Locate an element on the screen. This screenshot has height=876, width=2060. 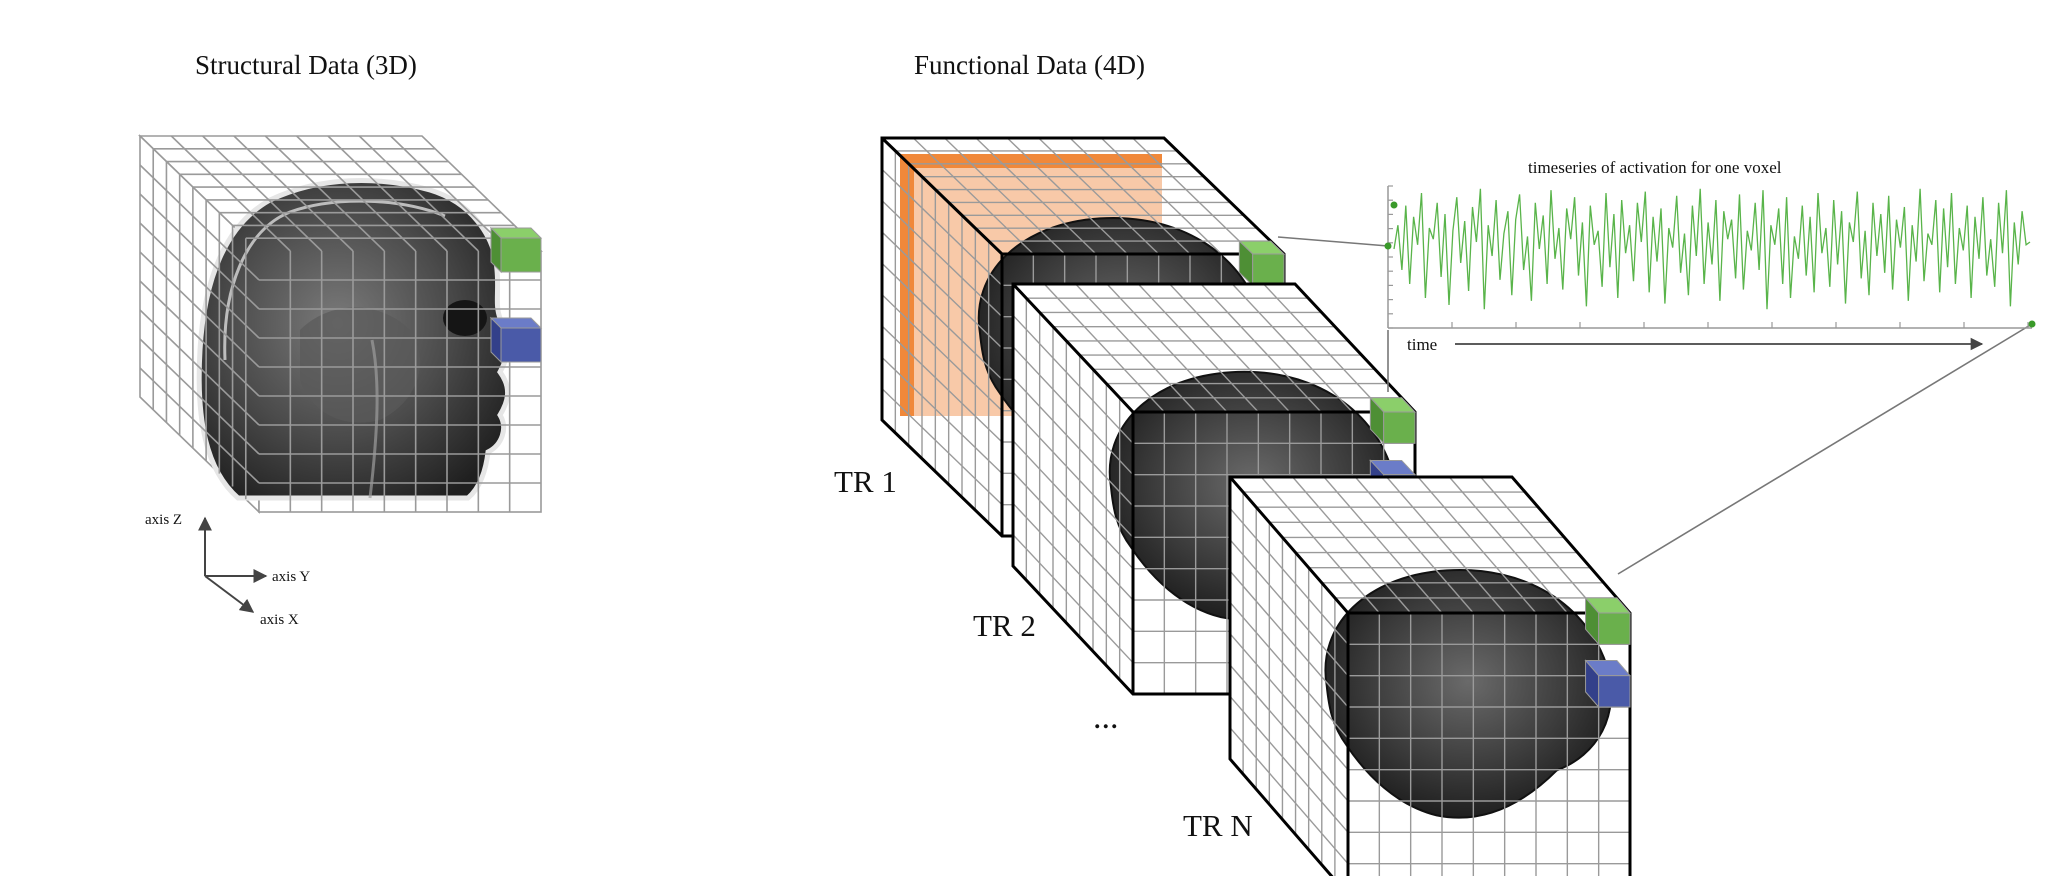
structural-panel: Structural Data (3D) is located at coordinates (340, 339).